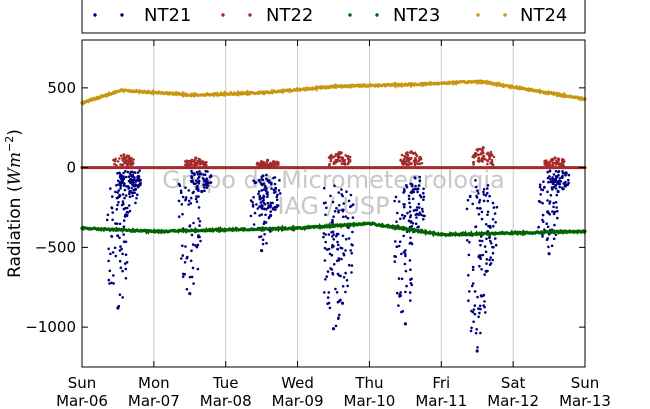  Describe the element at coordinates (513, 400) in the screenshot. I see `x-tick-label-date: Mar-12` at that location.